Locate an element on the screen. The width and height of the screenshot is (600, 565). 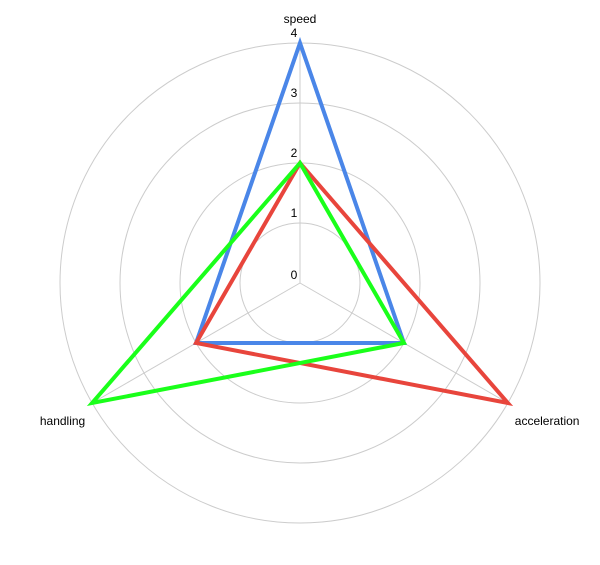
axis-label-handling: handling is located at coordinates (62, 421).